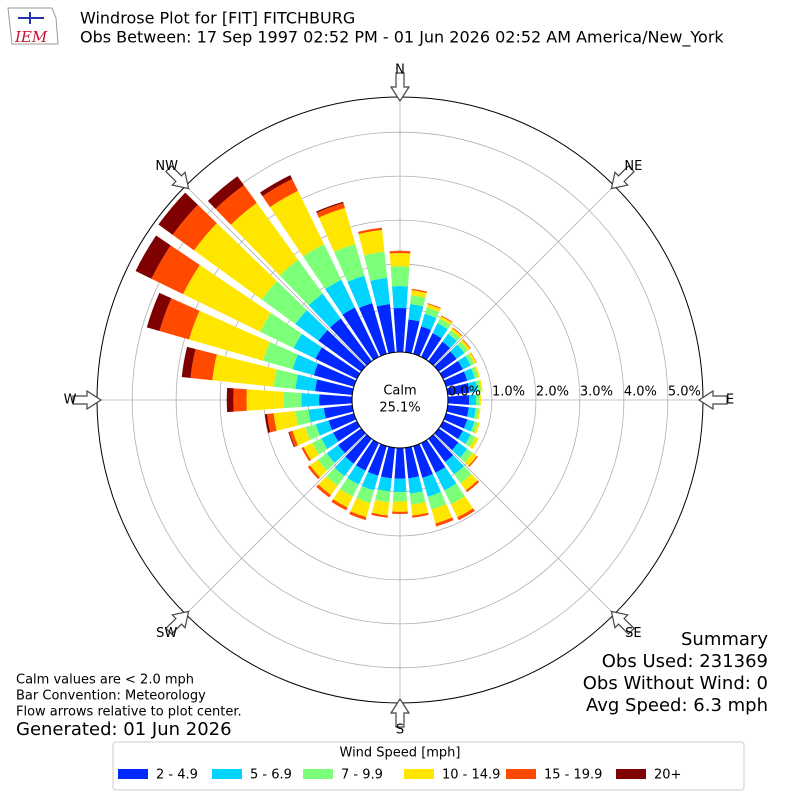 The image size is (800, 800). Describe the element at coordinates (105, 680) in the screenshot. I see `note: Calm values are < 2.0 mph` at that location.